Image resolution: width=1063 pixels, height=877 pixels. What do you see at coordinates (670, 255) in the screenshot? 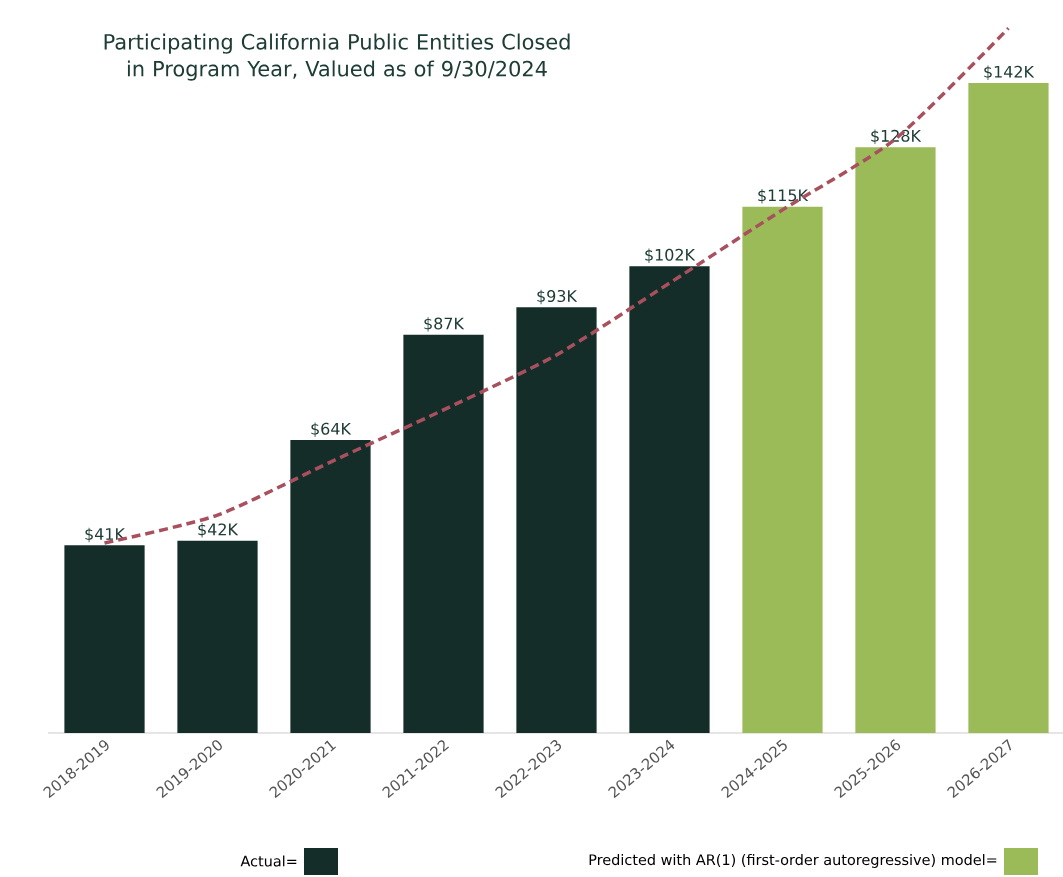
I see `data-label: $102K` at bounding box center [670, 255].